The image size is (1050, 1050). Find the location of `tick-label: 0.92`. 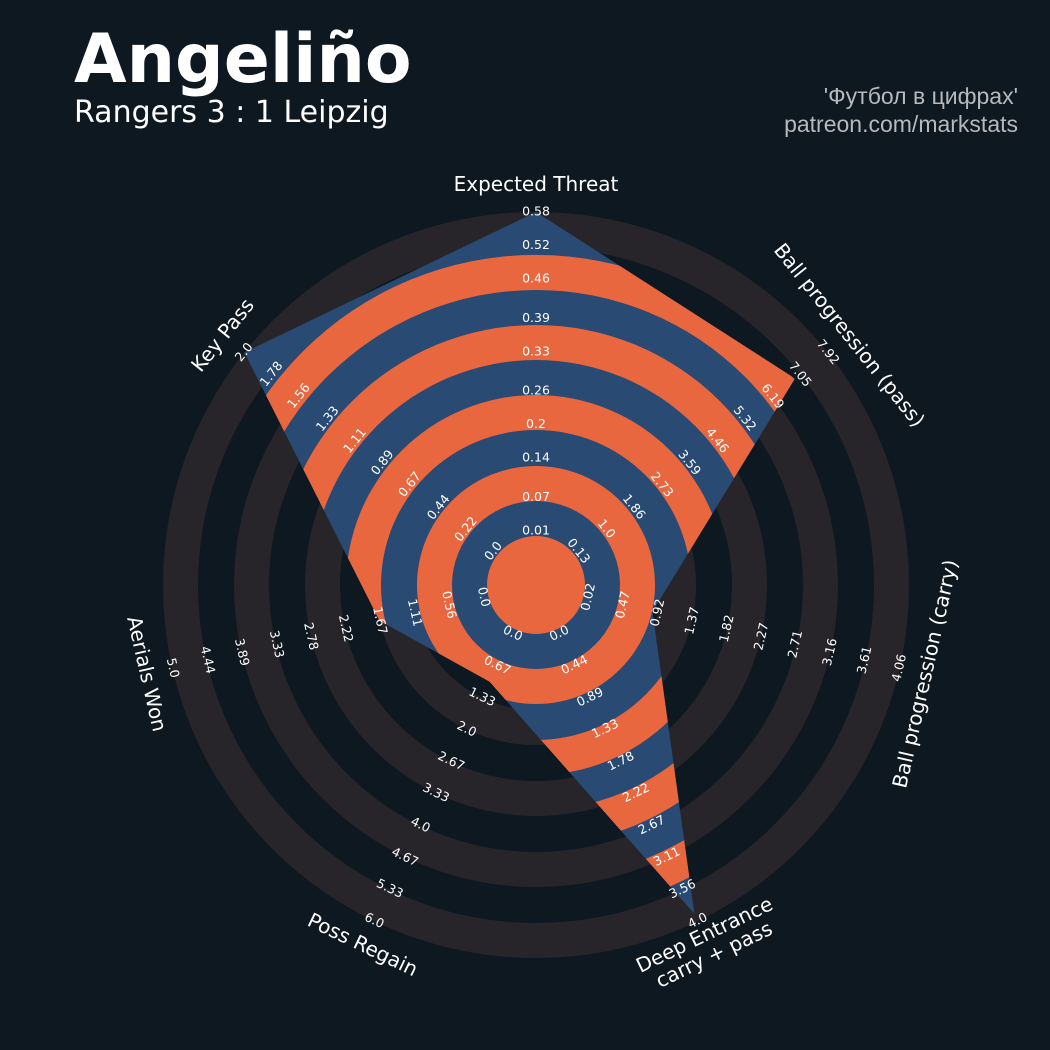

tick-label: 0.92 is located at coordinates (657, 612).